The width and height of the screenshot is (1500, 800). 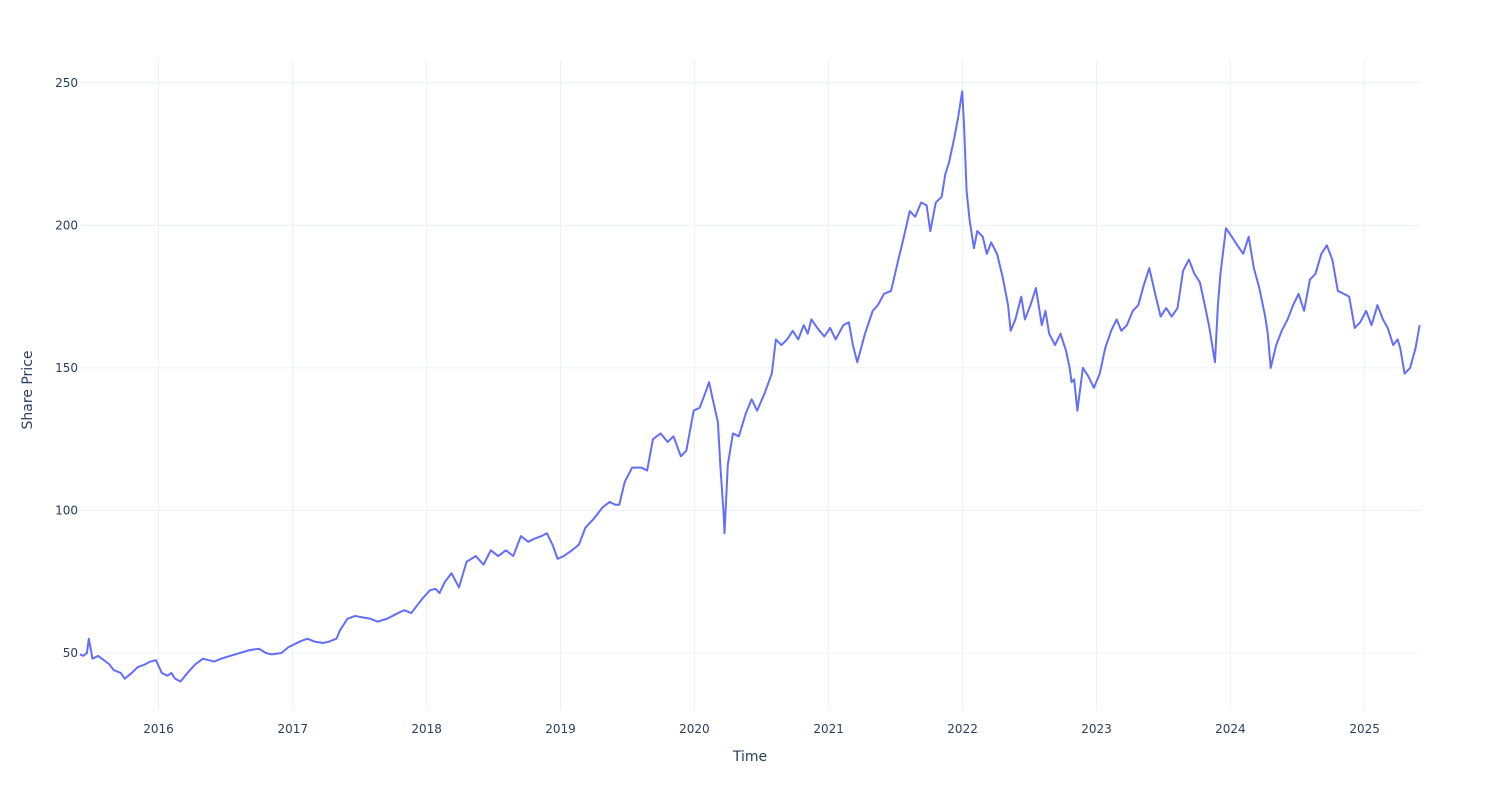 What do you see at coordinates (292, 729) in the screenshot?
I see `x-tick-label: 2017` at bounding box center [292, 729].